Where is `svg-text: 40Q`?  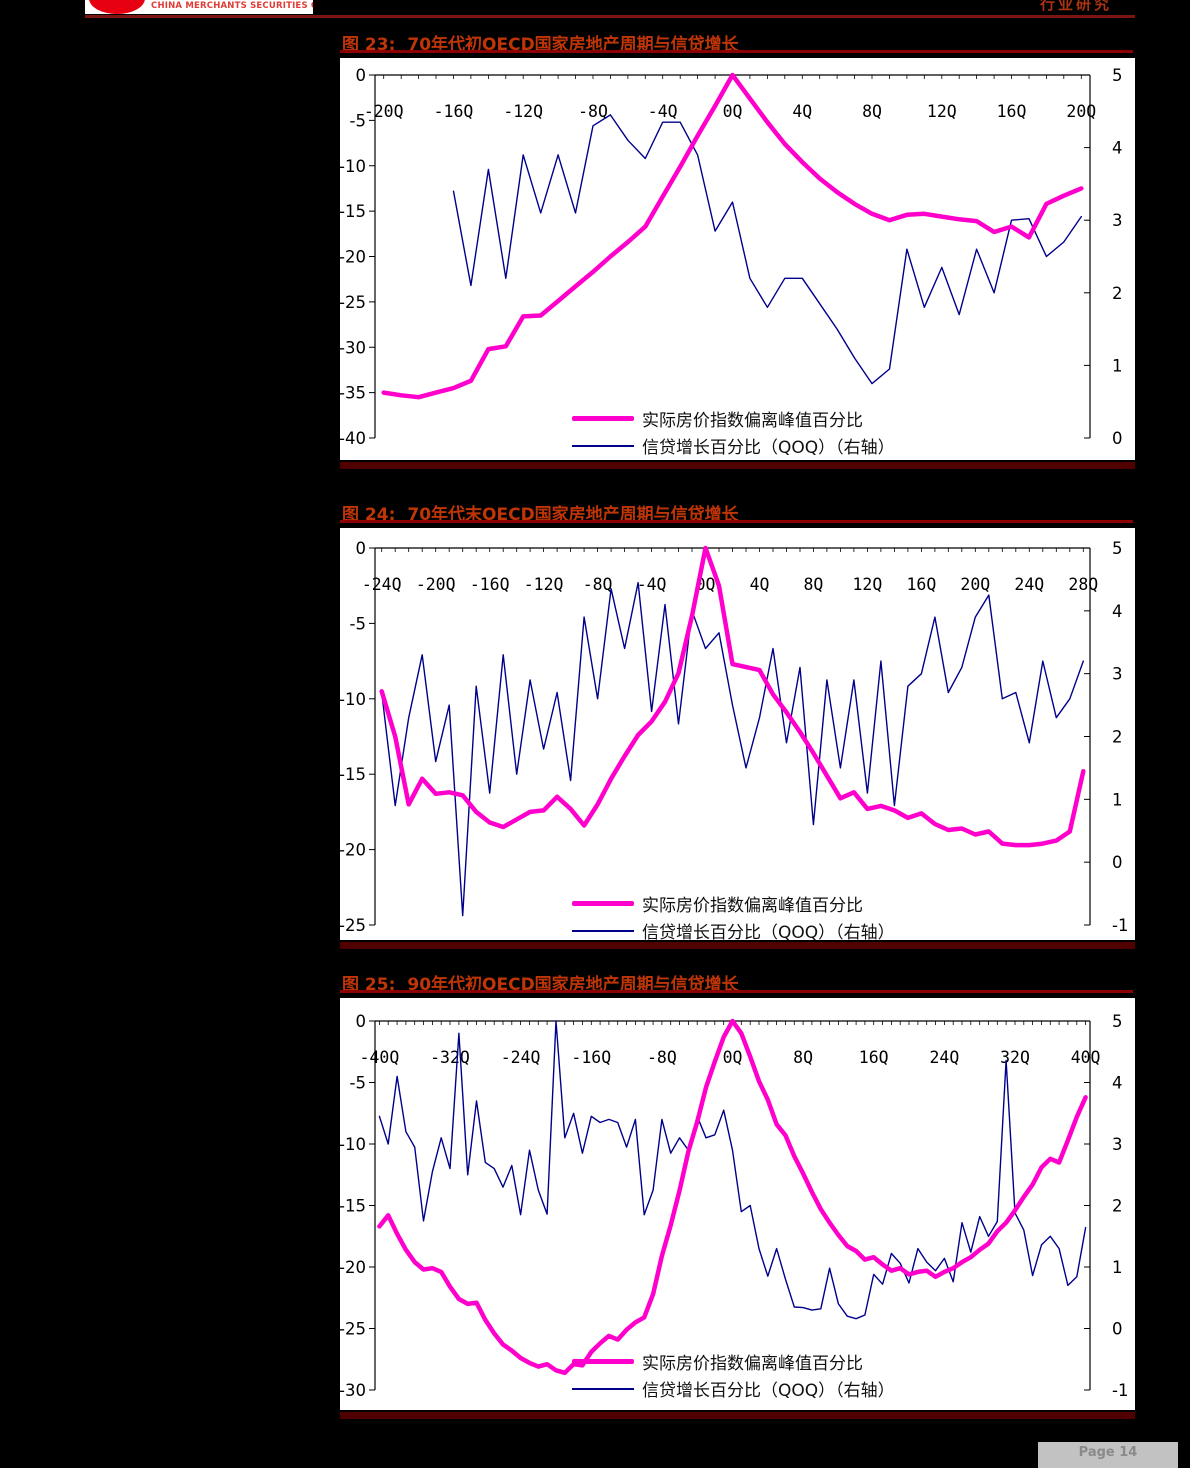
svg-text: 40Q is located at coordinates (1086, 1057).